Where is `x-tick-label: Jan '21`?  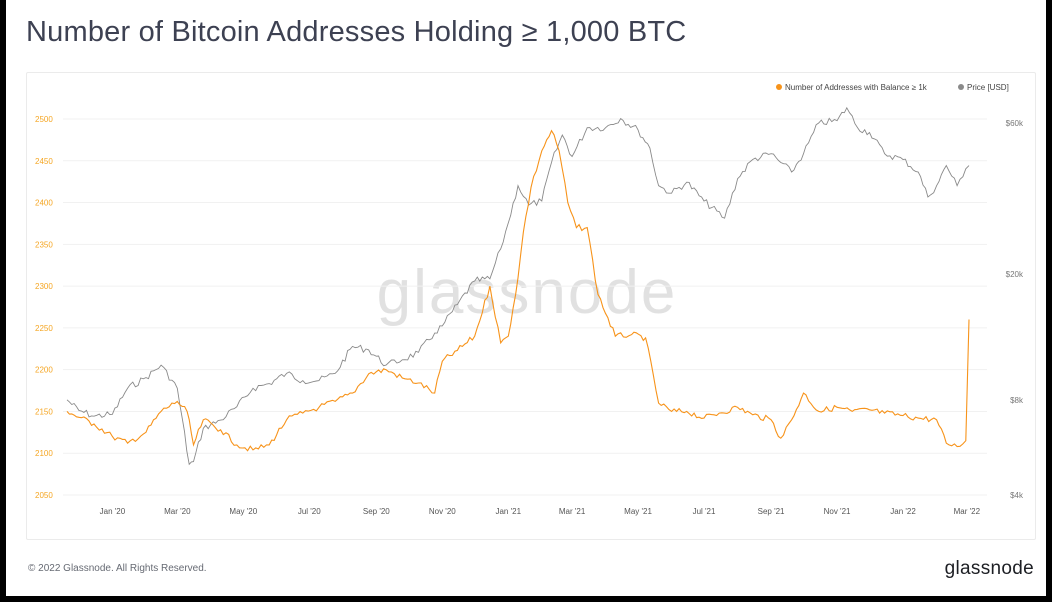 x-tick-label: Jan '21 is located at coordinates (508, 511).